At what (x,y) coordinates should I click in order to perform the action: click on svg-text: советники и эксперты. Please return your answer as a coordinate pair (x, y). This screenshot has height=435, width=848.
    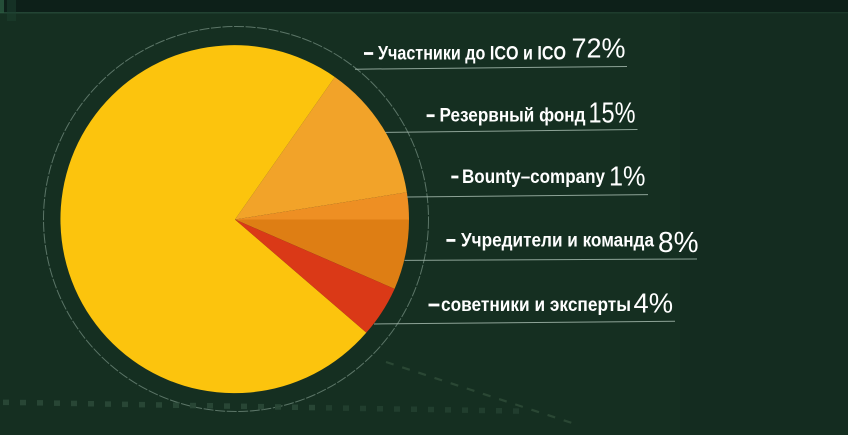
    Looking at the image, I should click on (536, 305).